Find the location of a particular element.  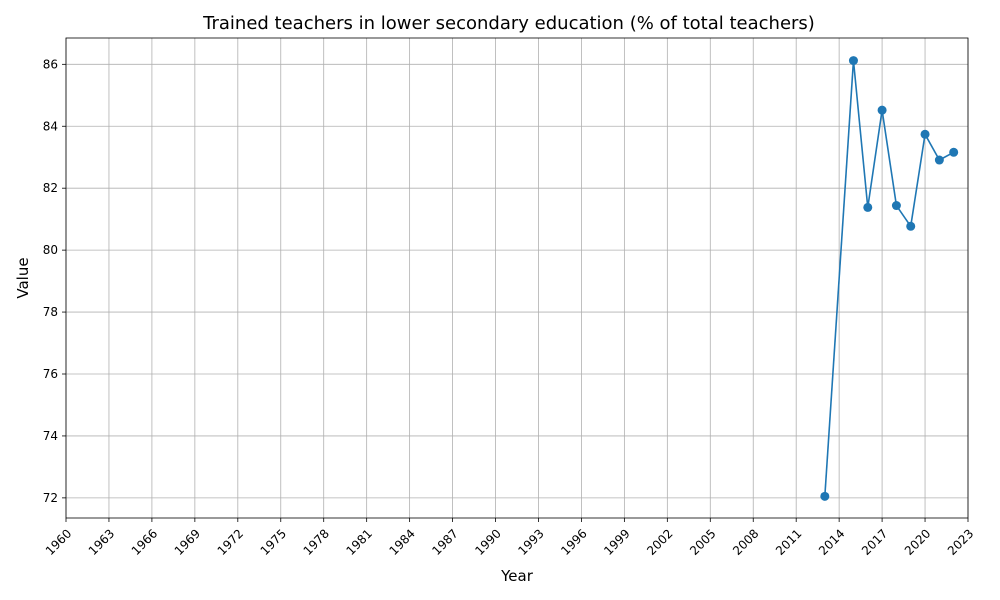

y-axis-title: Value is located at coordinates (23, 277).